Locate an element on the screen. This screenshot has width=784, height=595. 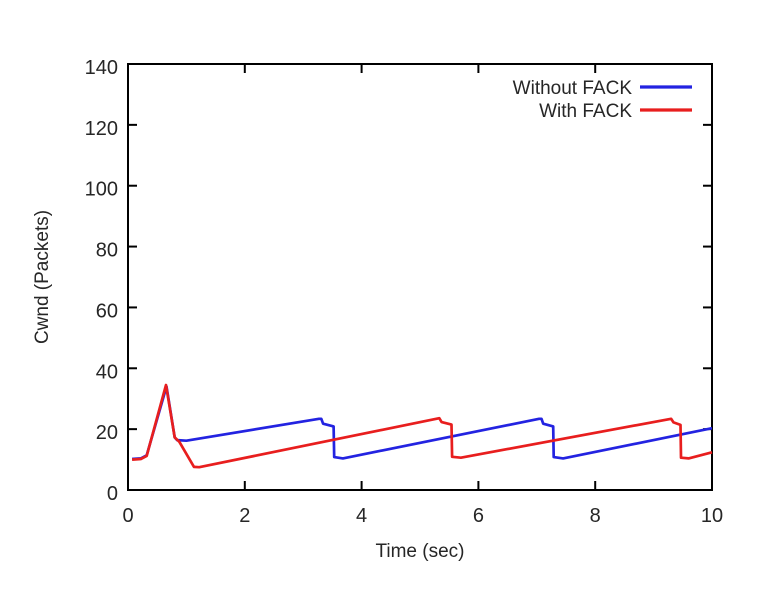
x-tick-label: 4 is located at coordinates (361, 516).